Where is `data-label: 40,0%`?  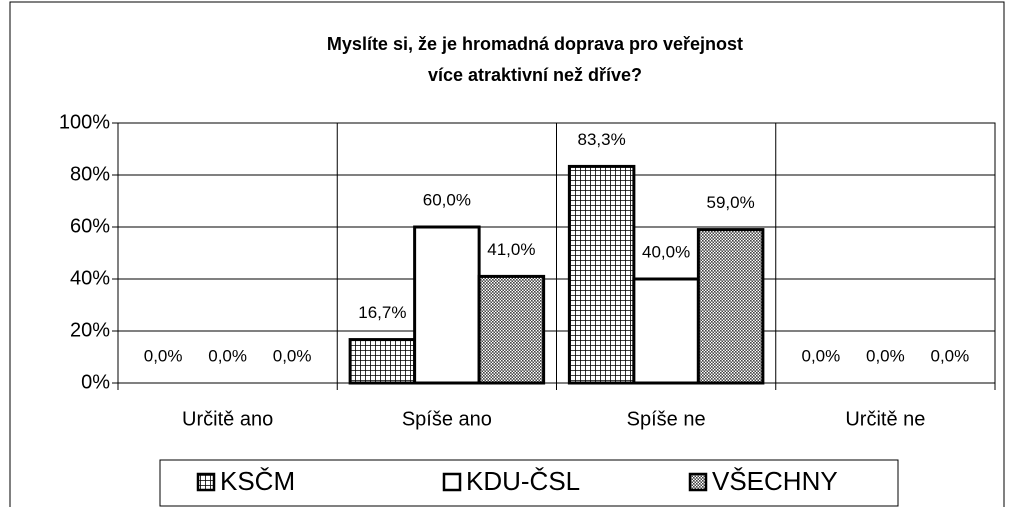
data-label: 40,0% is located at coordinates (666, 251).